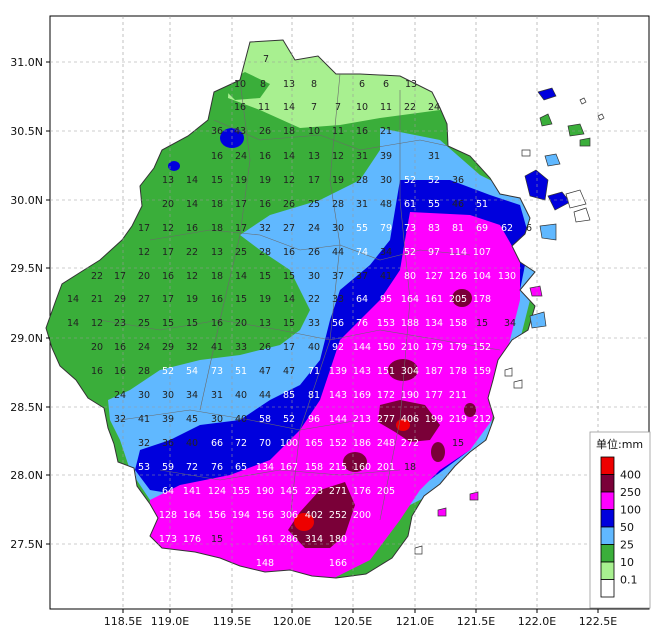  I want to click on station-value: 178, so click(482, 299).